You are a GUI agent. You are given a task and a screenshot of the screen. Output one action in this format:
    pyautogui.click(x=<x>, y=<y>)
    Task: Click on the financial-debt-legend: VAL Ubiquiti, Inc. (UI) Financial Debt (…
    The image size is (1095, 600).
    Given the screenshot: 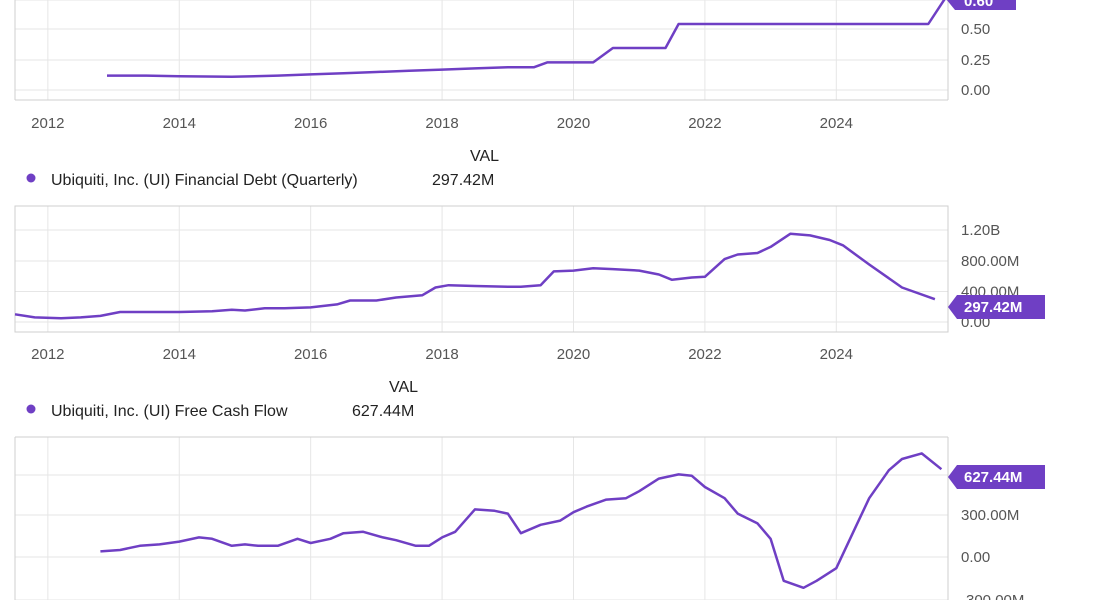 What is the action you would take?
    pyautogui.click(x=262, y=168)
    